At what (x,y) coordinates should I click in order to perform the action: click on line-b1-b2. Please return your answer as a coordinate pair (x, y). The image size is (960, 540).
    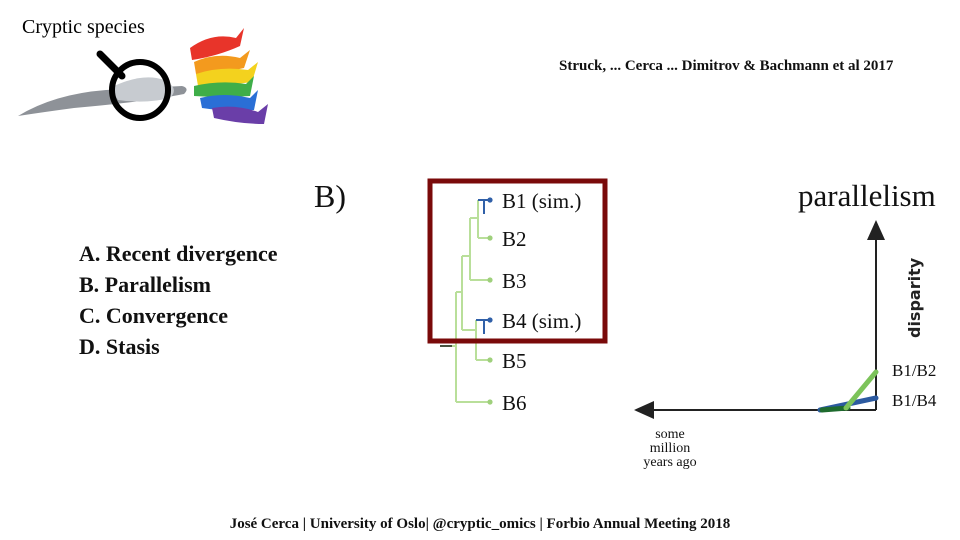
    Looking at the image, I should click on (861, 390).